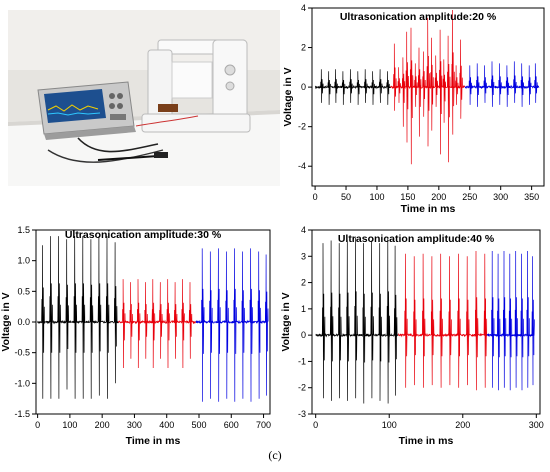  What do you see at coordinates (23, 322) in the screenshot?
I see `y-tick-label: 0.0` at bounding box center [23, 322].